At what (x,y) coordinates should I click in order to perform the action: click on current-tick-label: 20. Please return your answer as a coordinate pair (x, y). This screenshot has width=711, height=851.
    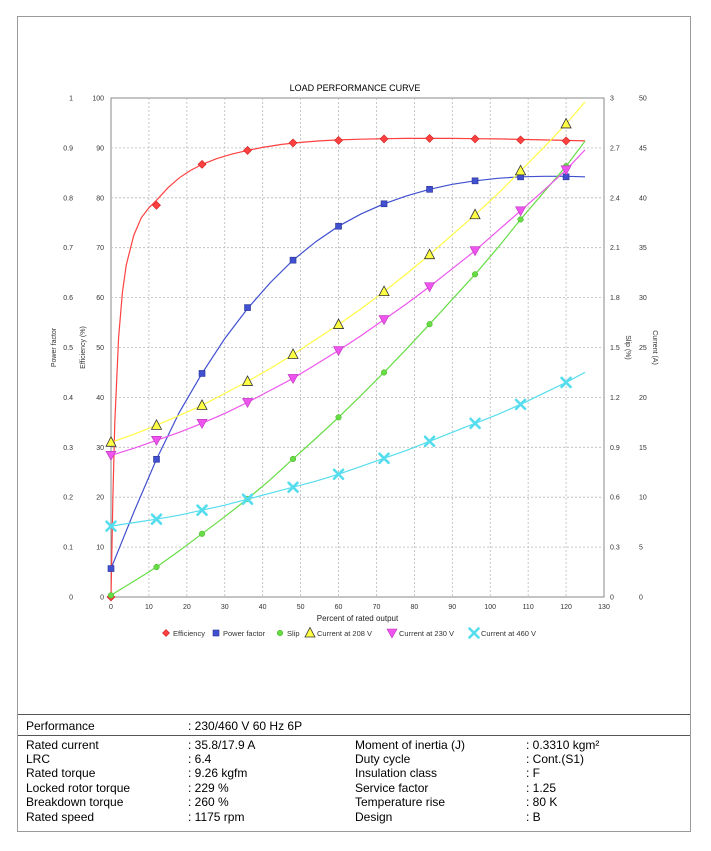
    Looking at the image, I should click on (643, 398).